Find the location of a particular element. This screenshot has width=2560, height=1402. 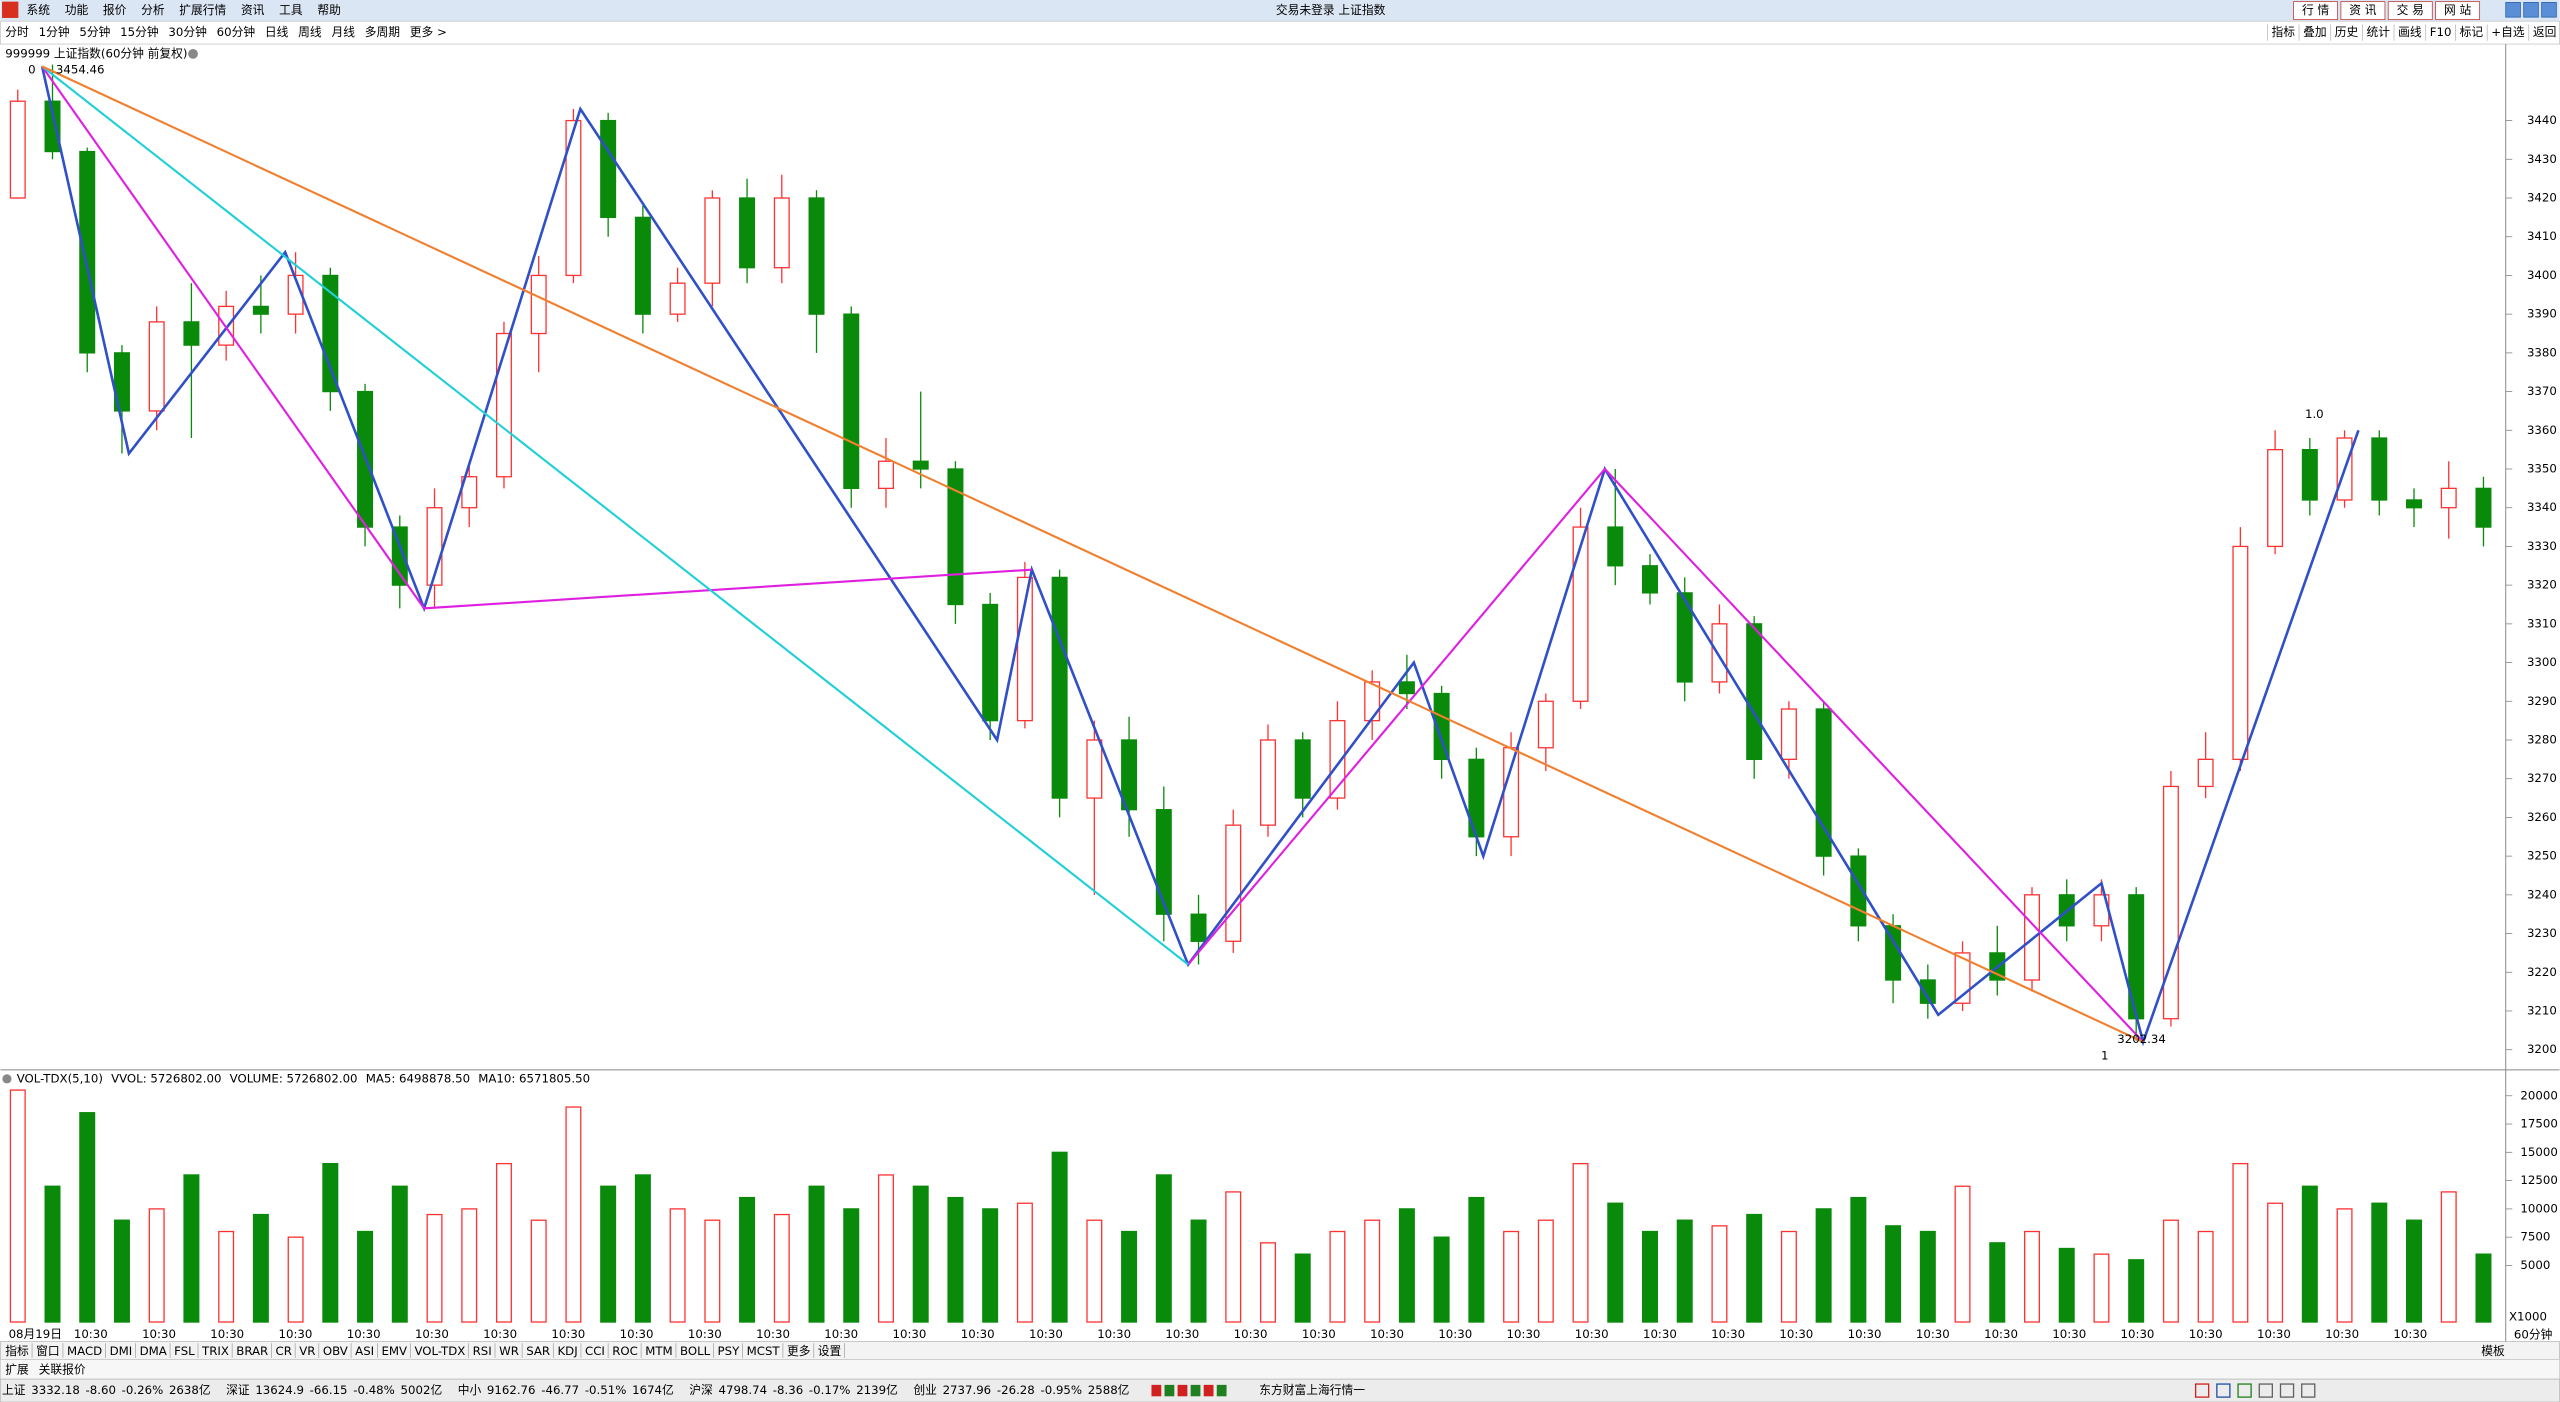

tool-button: 返回 is located at coordinates (2545, 32).